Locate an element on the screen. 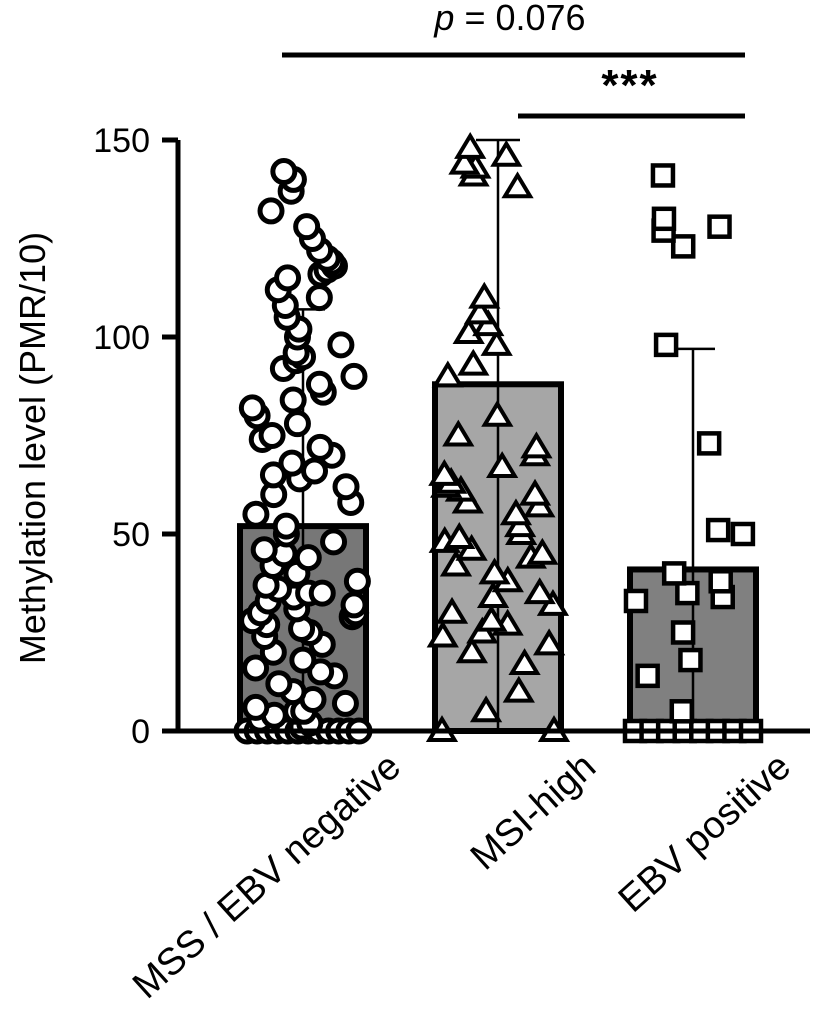 The height and width of the screenshot is (1018, 826). category-label: EBV positive is located at coordinates (705, 832).